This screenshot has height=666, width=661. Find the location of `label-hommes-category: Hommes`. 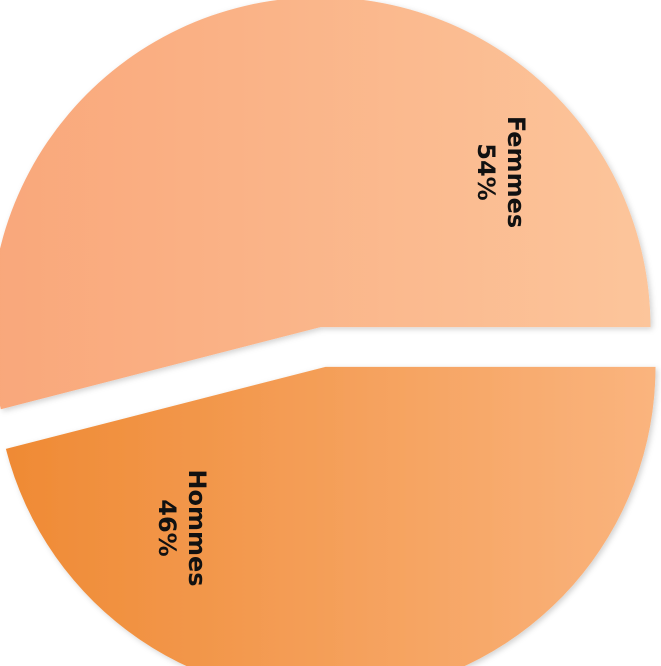

label-hommes-category: Hommes is located at coordinates (197, 527).